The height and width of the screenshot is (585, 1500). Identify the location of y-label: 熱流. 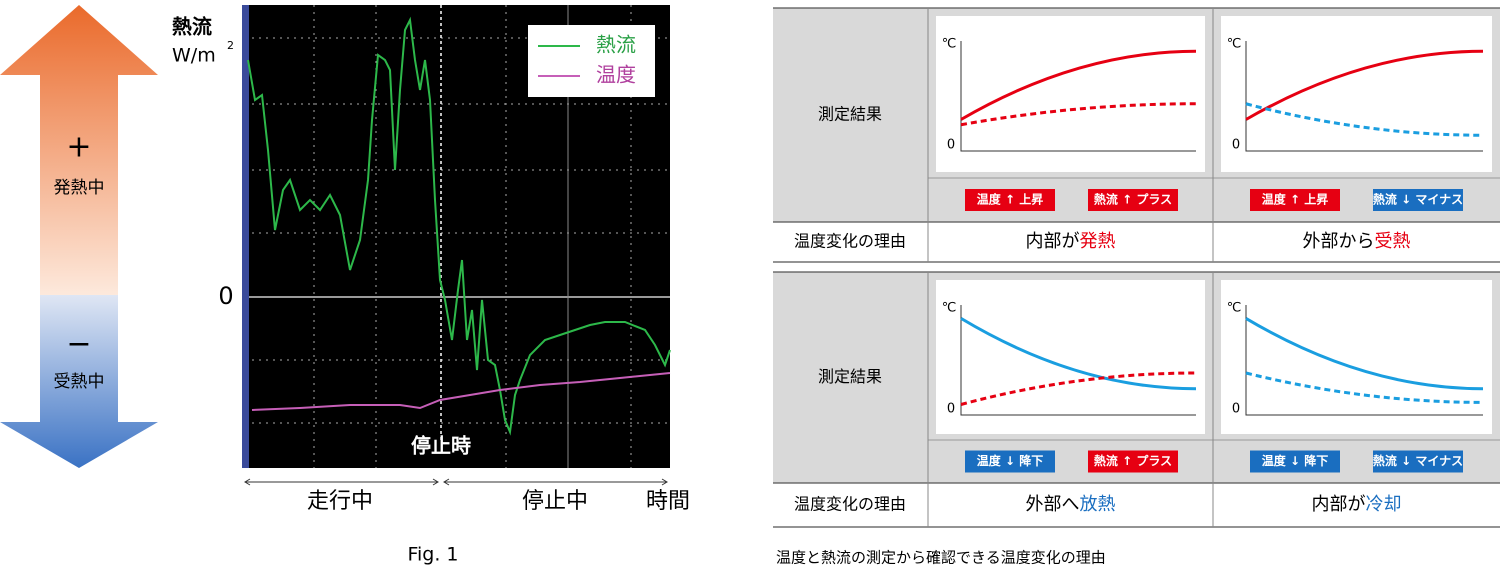
(192, 27).